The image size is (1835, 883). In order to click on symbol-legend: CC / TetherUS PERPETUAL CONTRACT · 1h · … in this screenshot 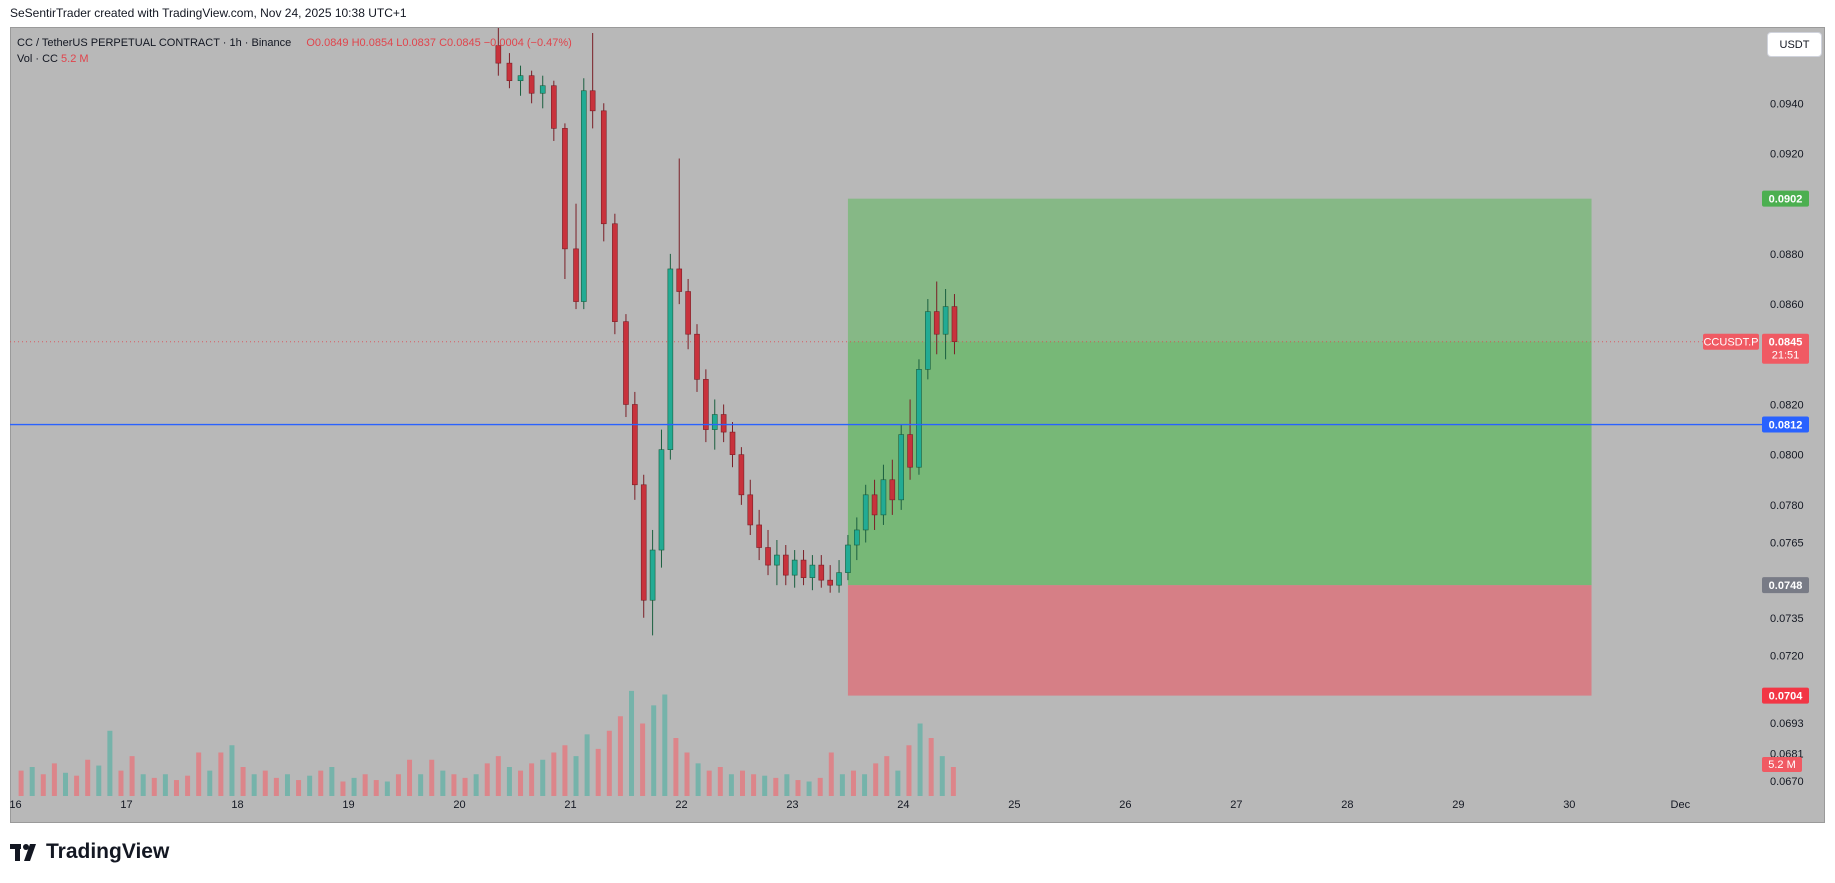, I will do `click(294, 51)`.